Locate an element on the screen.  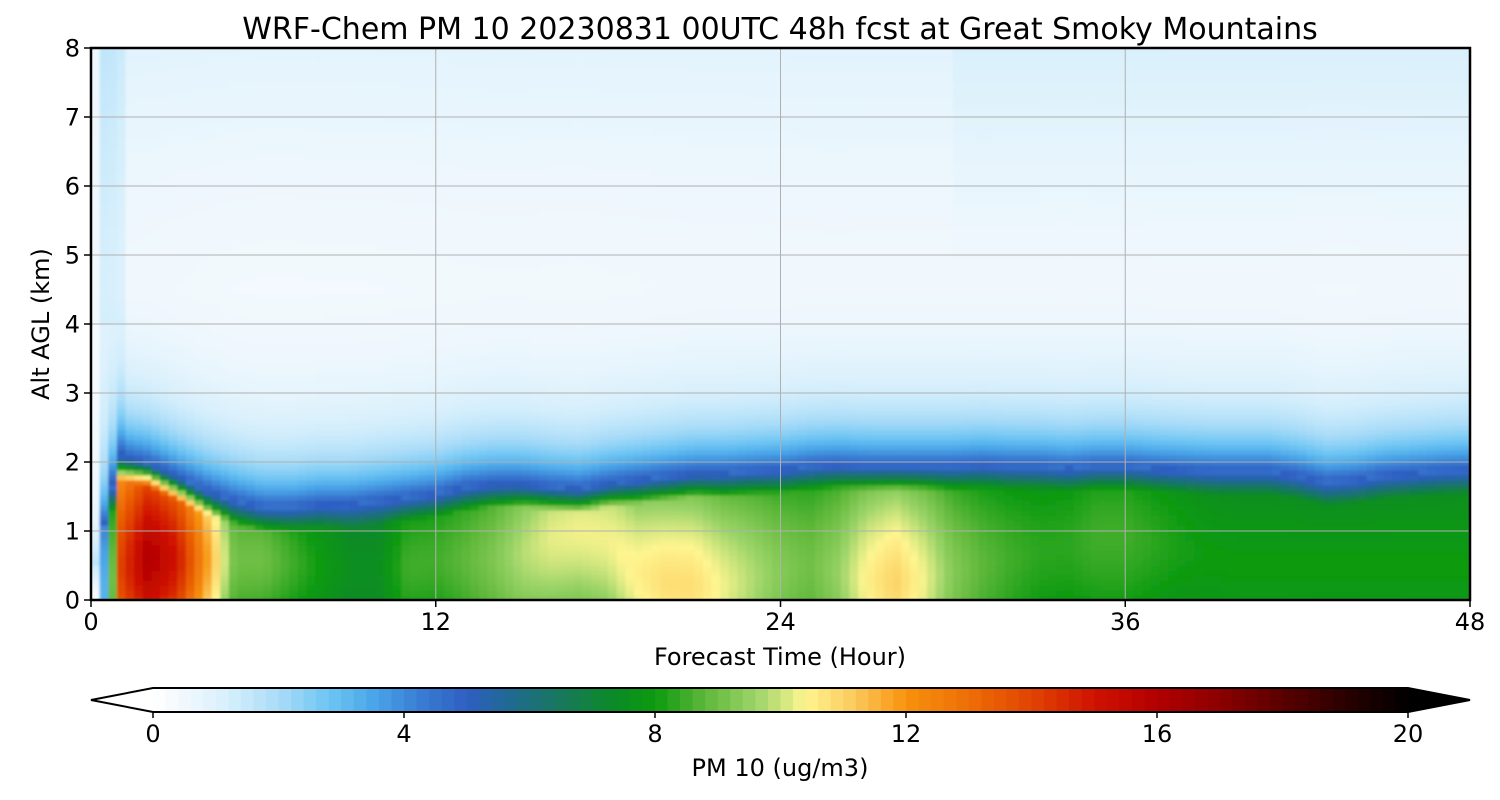
colorbar-tick-label: 4 is located at coordinates (403, 734).